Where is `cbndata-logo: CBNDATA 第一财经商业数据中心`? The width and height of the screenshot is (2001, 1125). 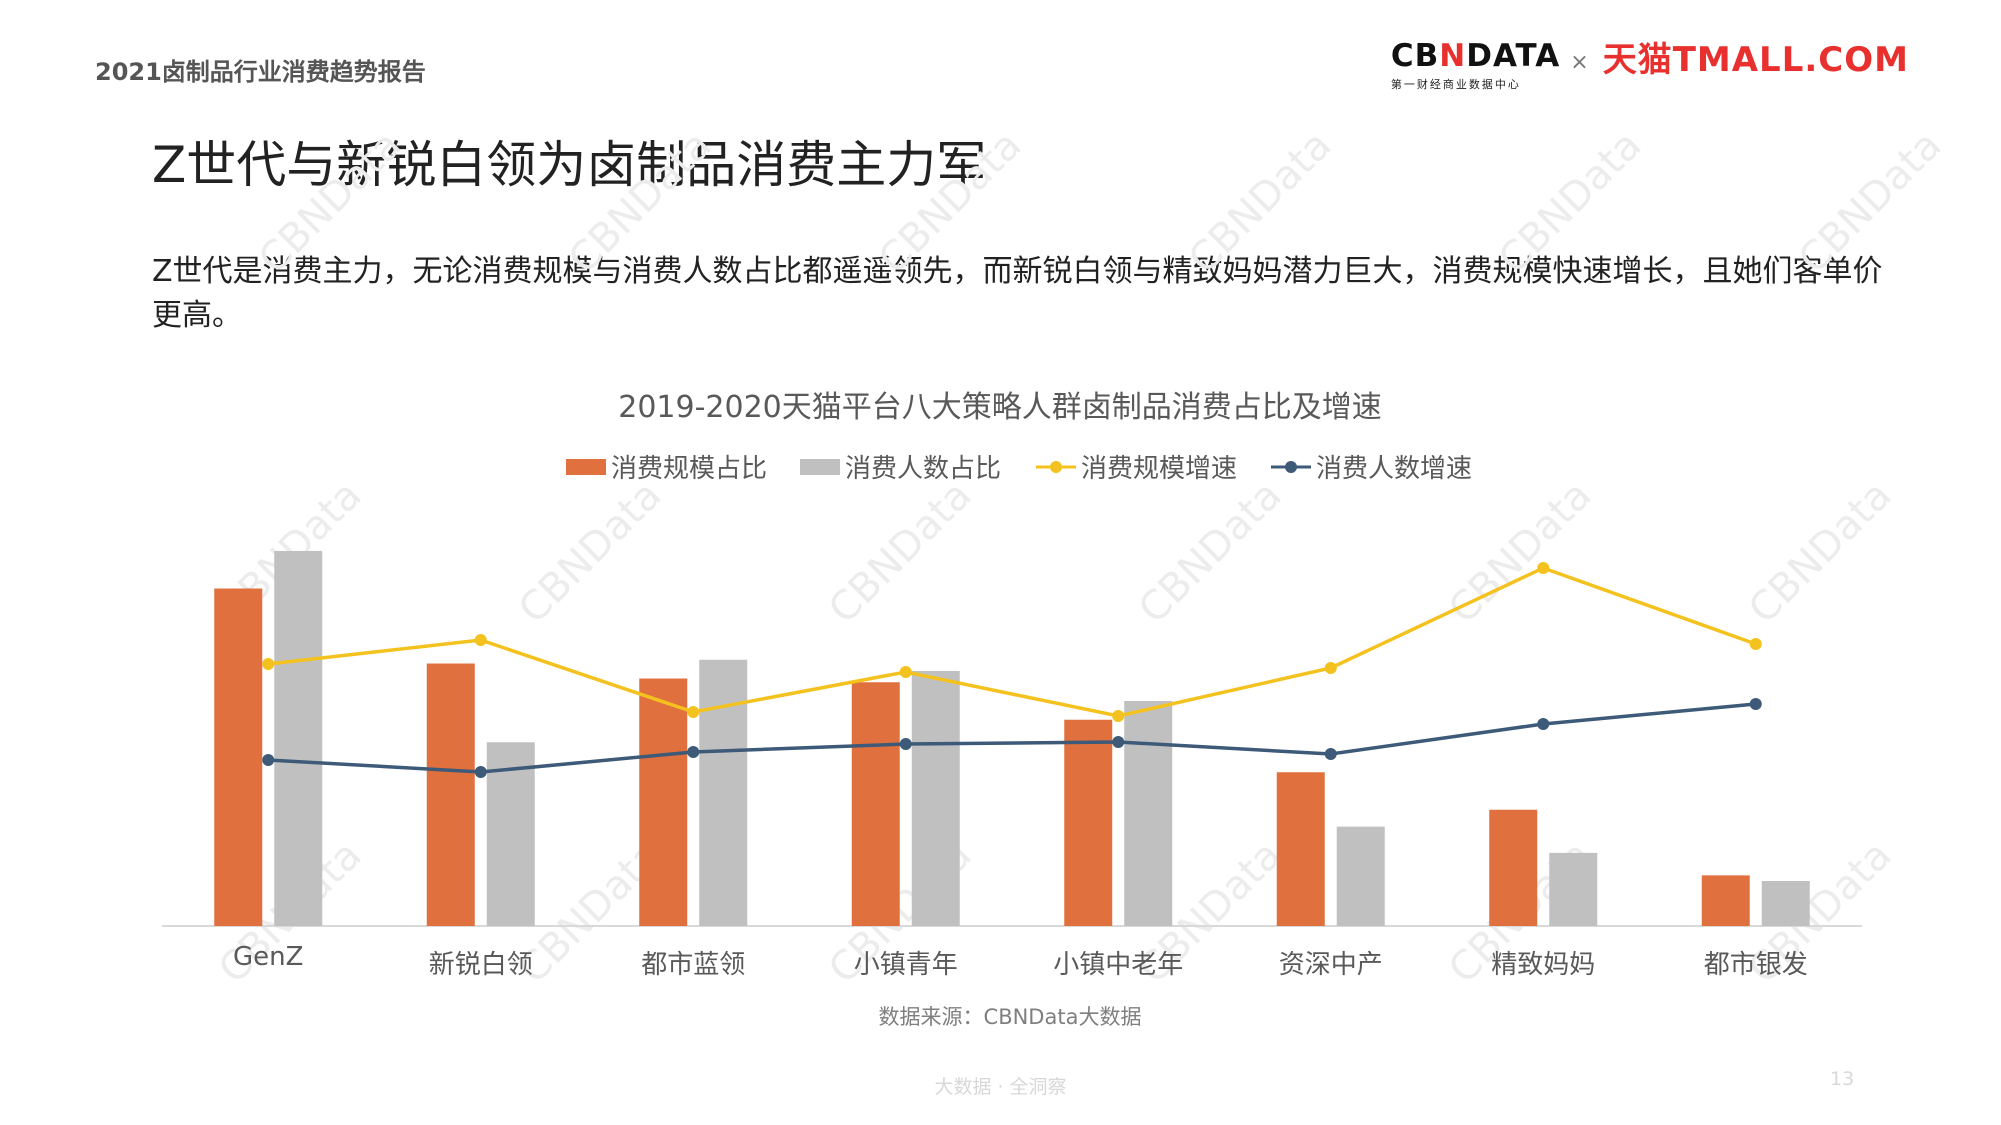 cbndata-logo: CBNDATA 第一财经商业数据中心 is located at coordinates (1475, 65).